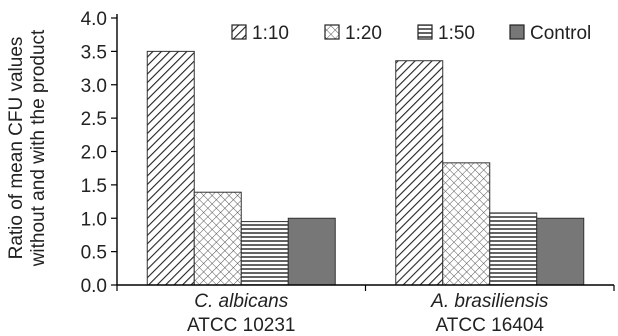 The width and height of the screenshot is (618, 336). Describe the element at coordinates (94, 119) in the screenshot. I see `y-tick-label: 2.5` at that location.